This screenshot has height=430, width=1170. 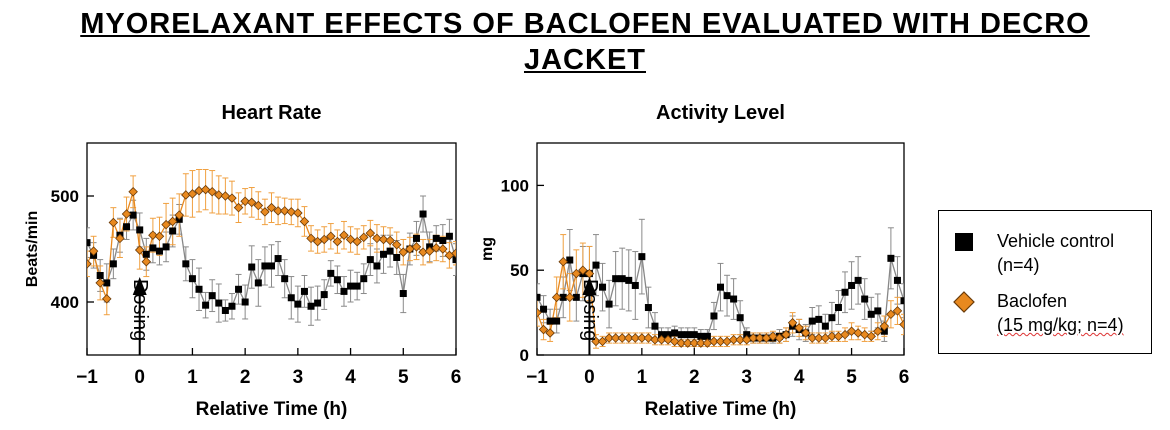 I want to click on y-tick-label: 500, so click(x=65, y=196).